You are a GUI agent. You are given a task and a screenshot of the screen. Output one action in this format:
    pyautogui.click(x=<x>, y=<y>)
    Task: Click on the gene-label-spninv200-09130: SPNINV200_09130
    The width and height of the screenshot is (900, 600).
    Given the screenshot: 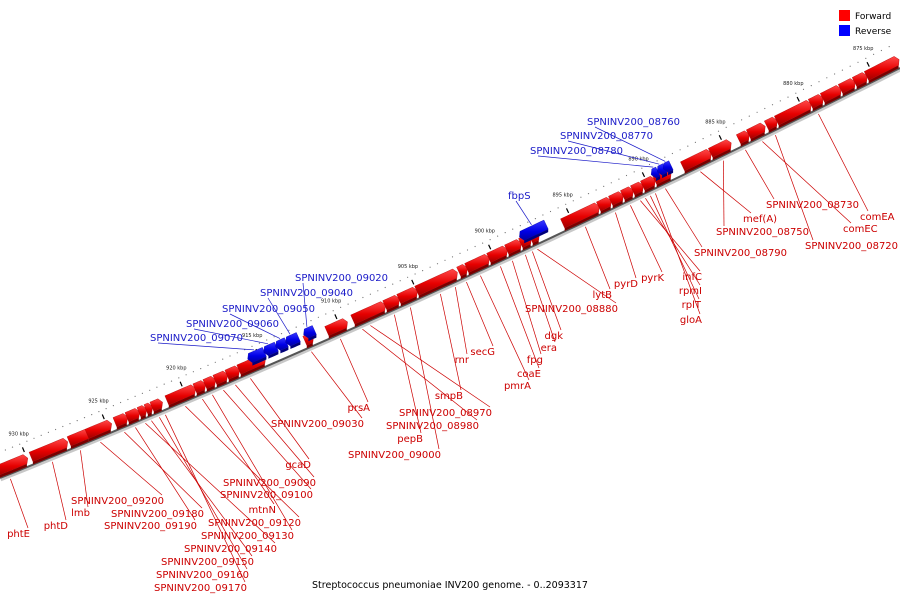 What is the action you would take?
    pyautogui.click(x=247, y=536)
    